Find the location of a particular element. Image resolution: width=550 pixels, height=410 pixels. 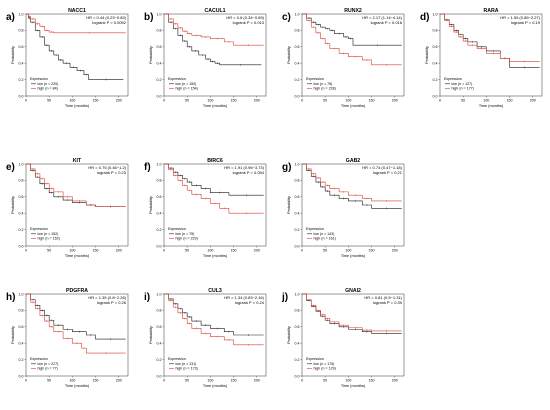

gene-title: GAB2 is located at coordinates (353, 161).